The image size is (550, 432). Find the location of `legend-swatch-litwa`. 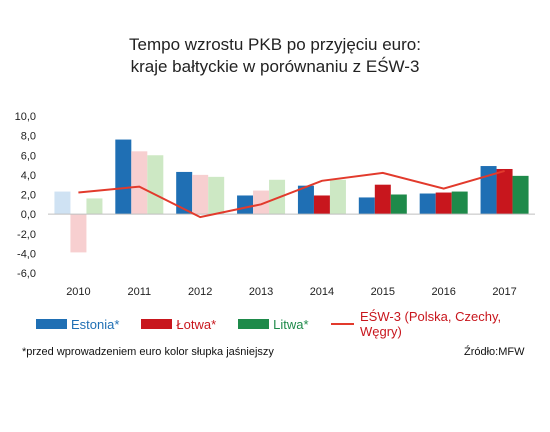

legend-swatch-litwa is located at coordinates (254, 324).